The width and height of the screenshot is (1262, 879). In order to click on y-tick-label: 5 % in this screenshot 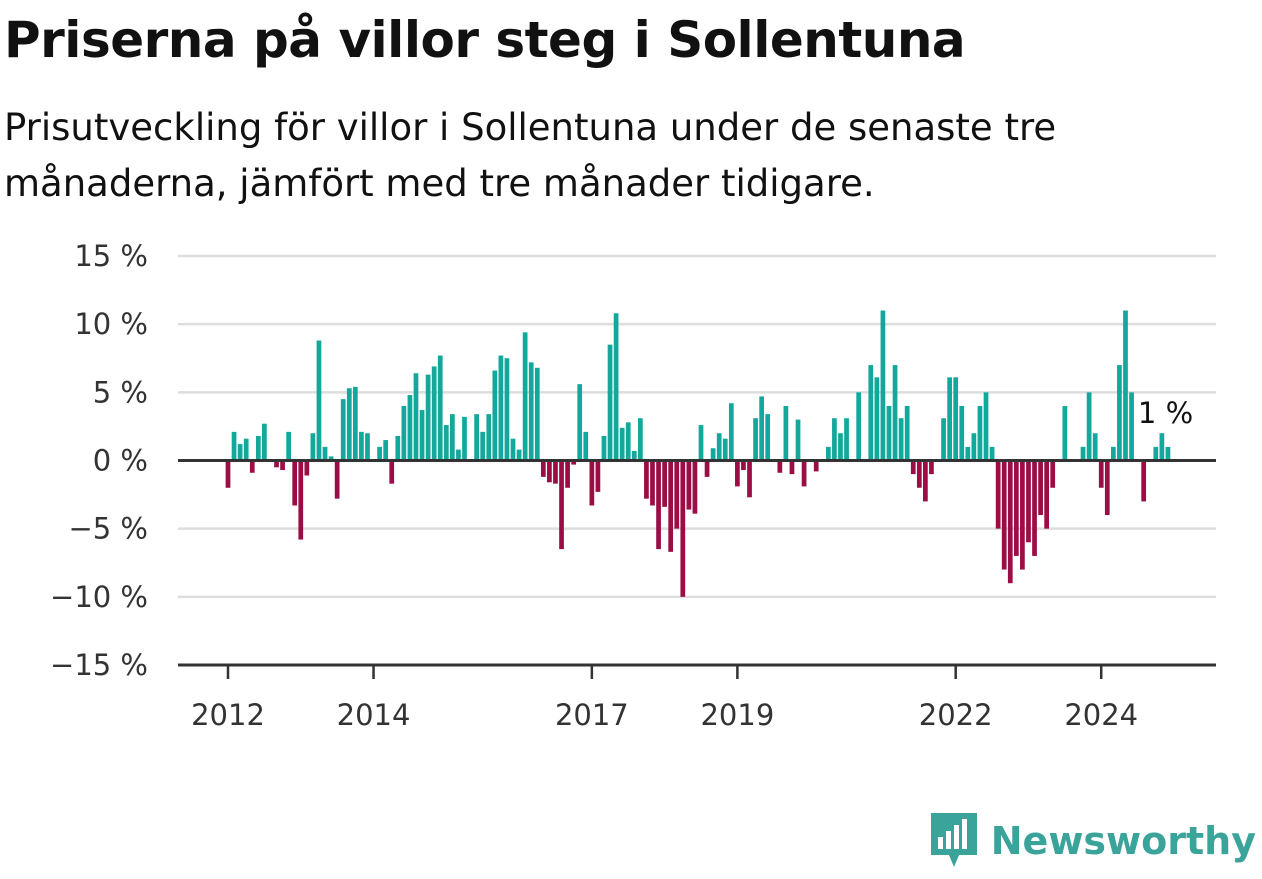, I will do `click(120, 392)`.